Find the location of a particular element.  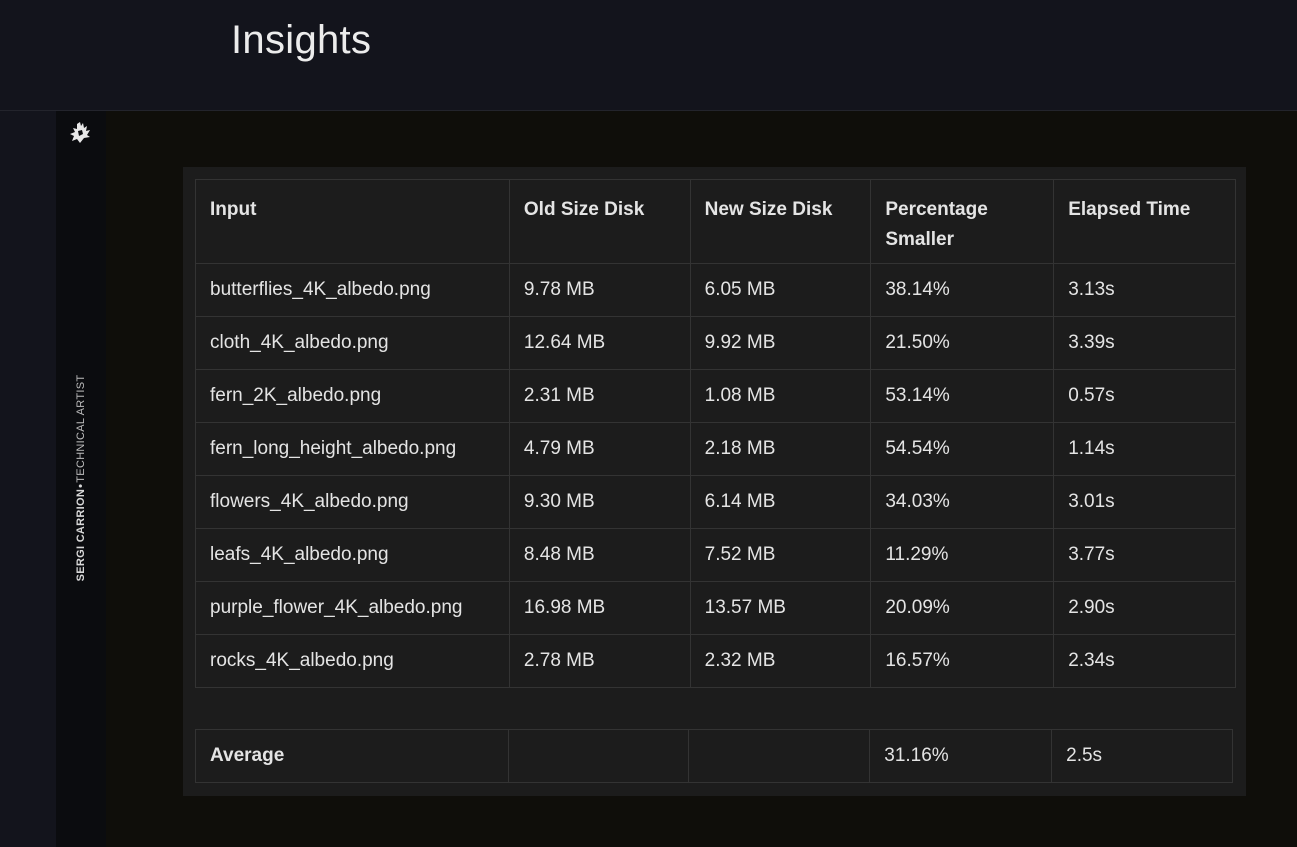

average-row: Average 31.16% 2.5s is located at coordinates (714, 756).